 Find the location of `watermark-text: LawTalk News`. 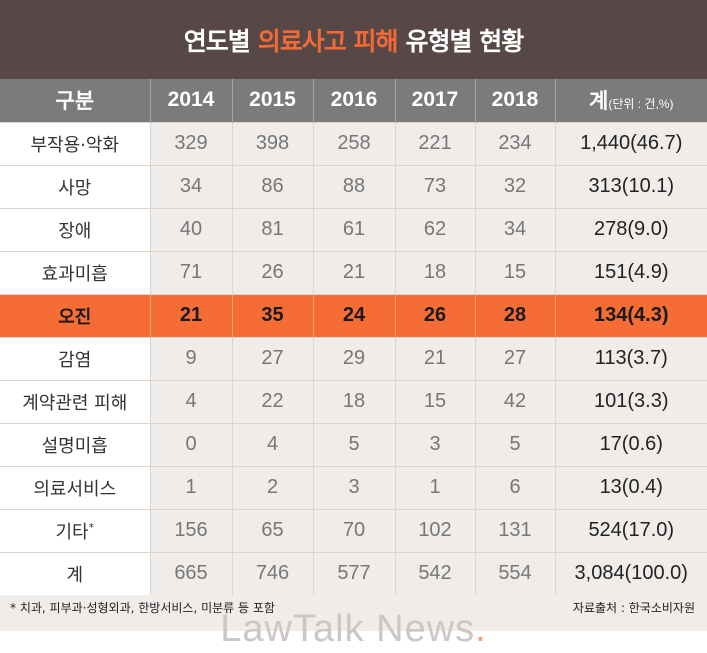

watermark-text: LawTalk News is located at coordinates (348, 629).